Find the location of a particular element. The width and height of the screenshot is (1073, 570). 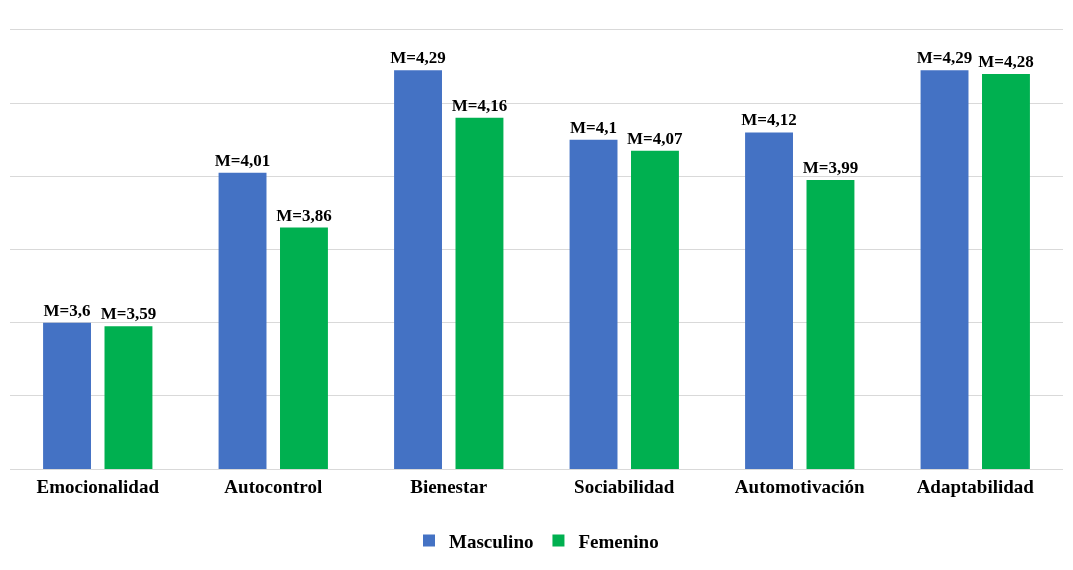

x-tick-label: Adaptabilidad is located at coordinates (975, 486).